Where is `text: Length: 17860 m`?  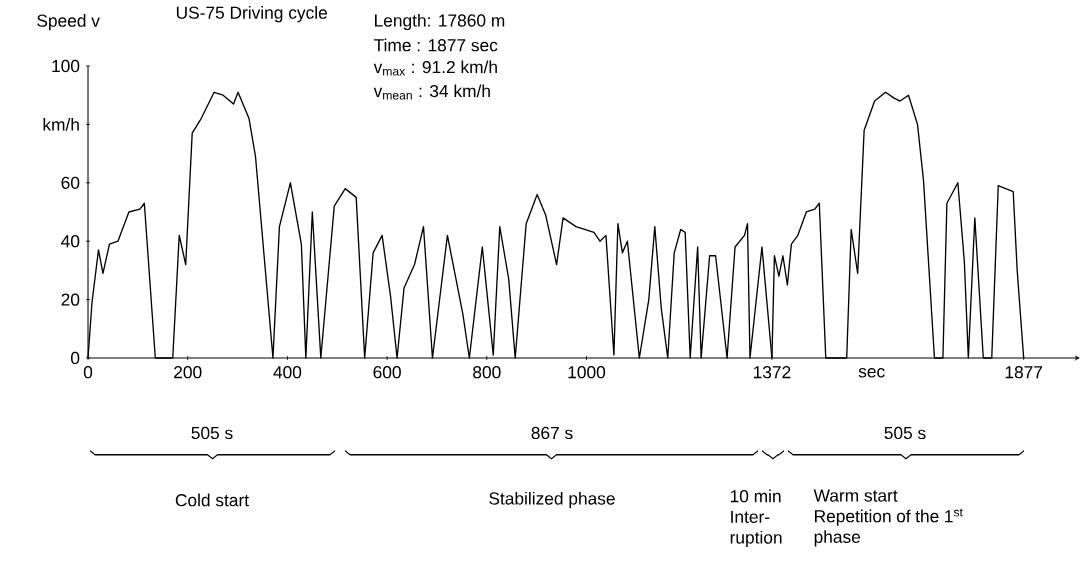 text: Length: 17860 m is located at coordinates (440, 22).